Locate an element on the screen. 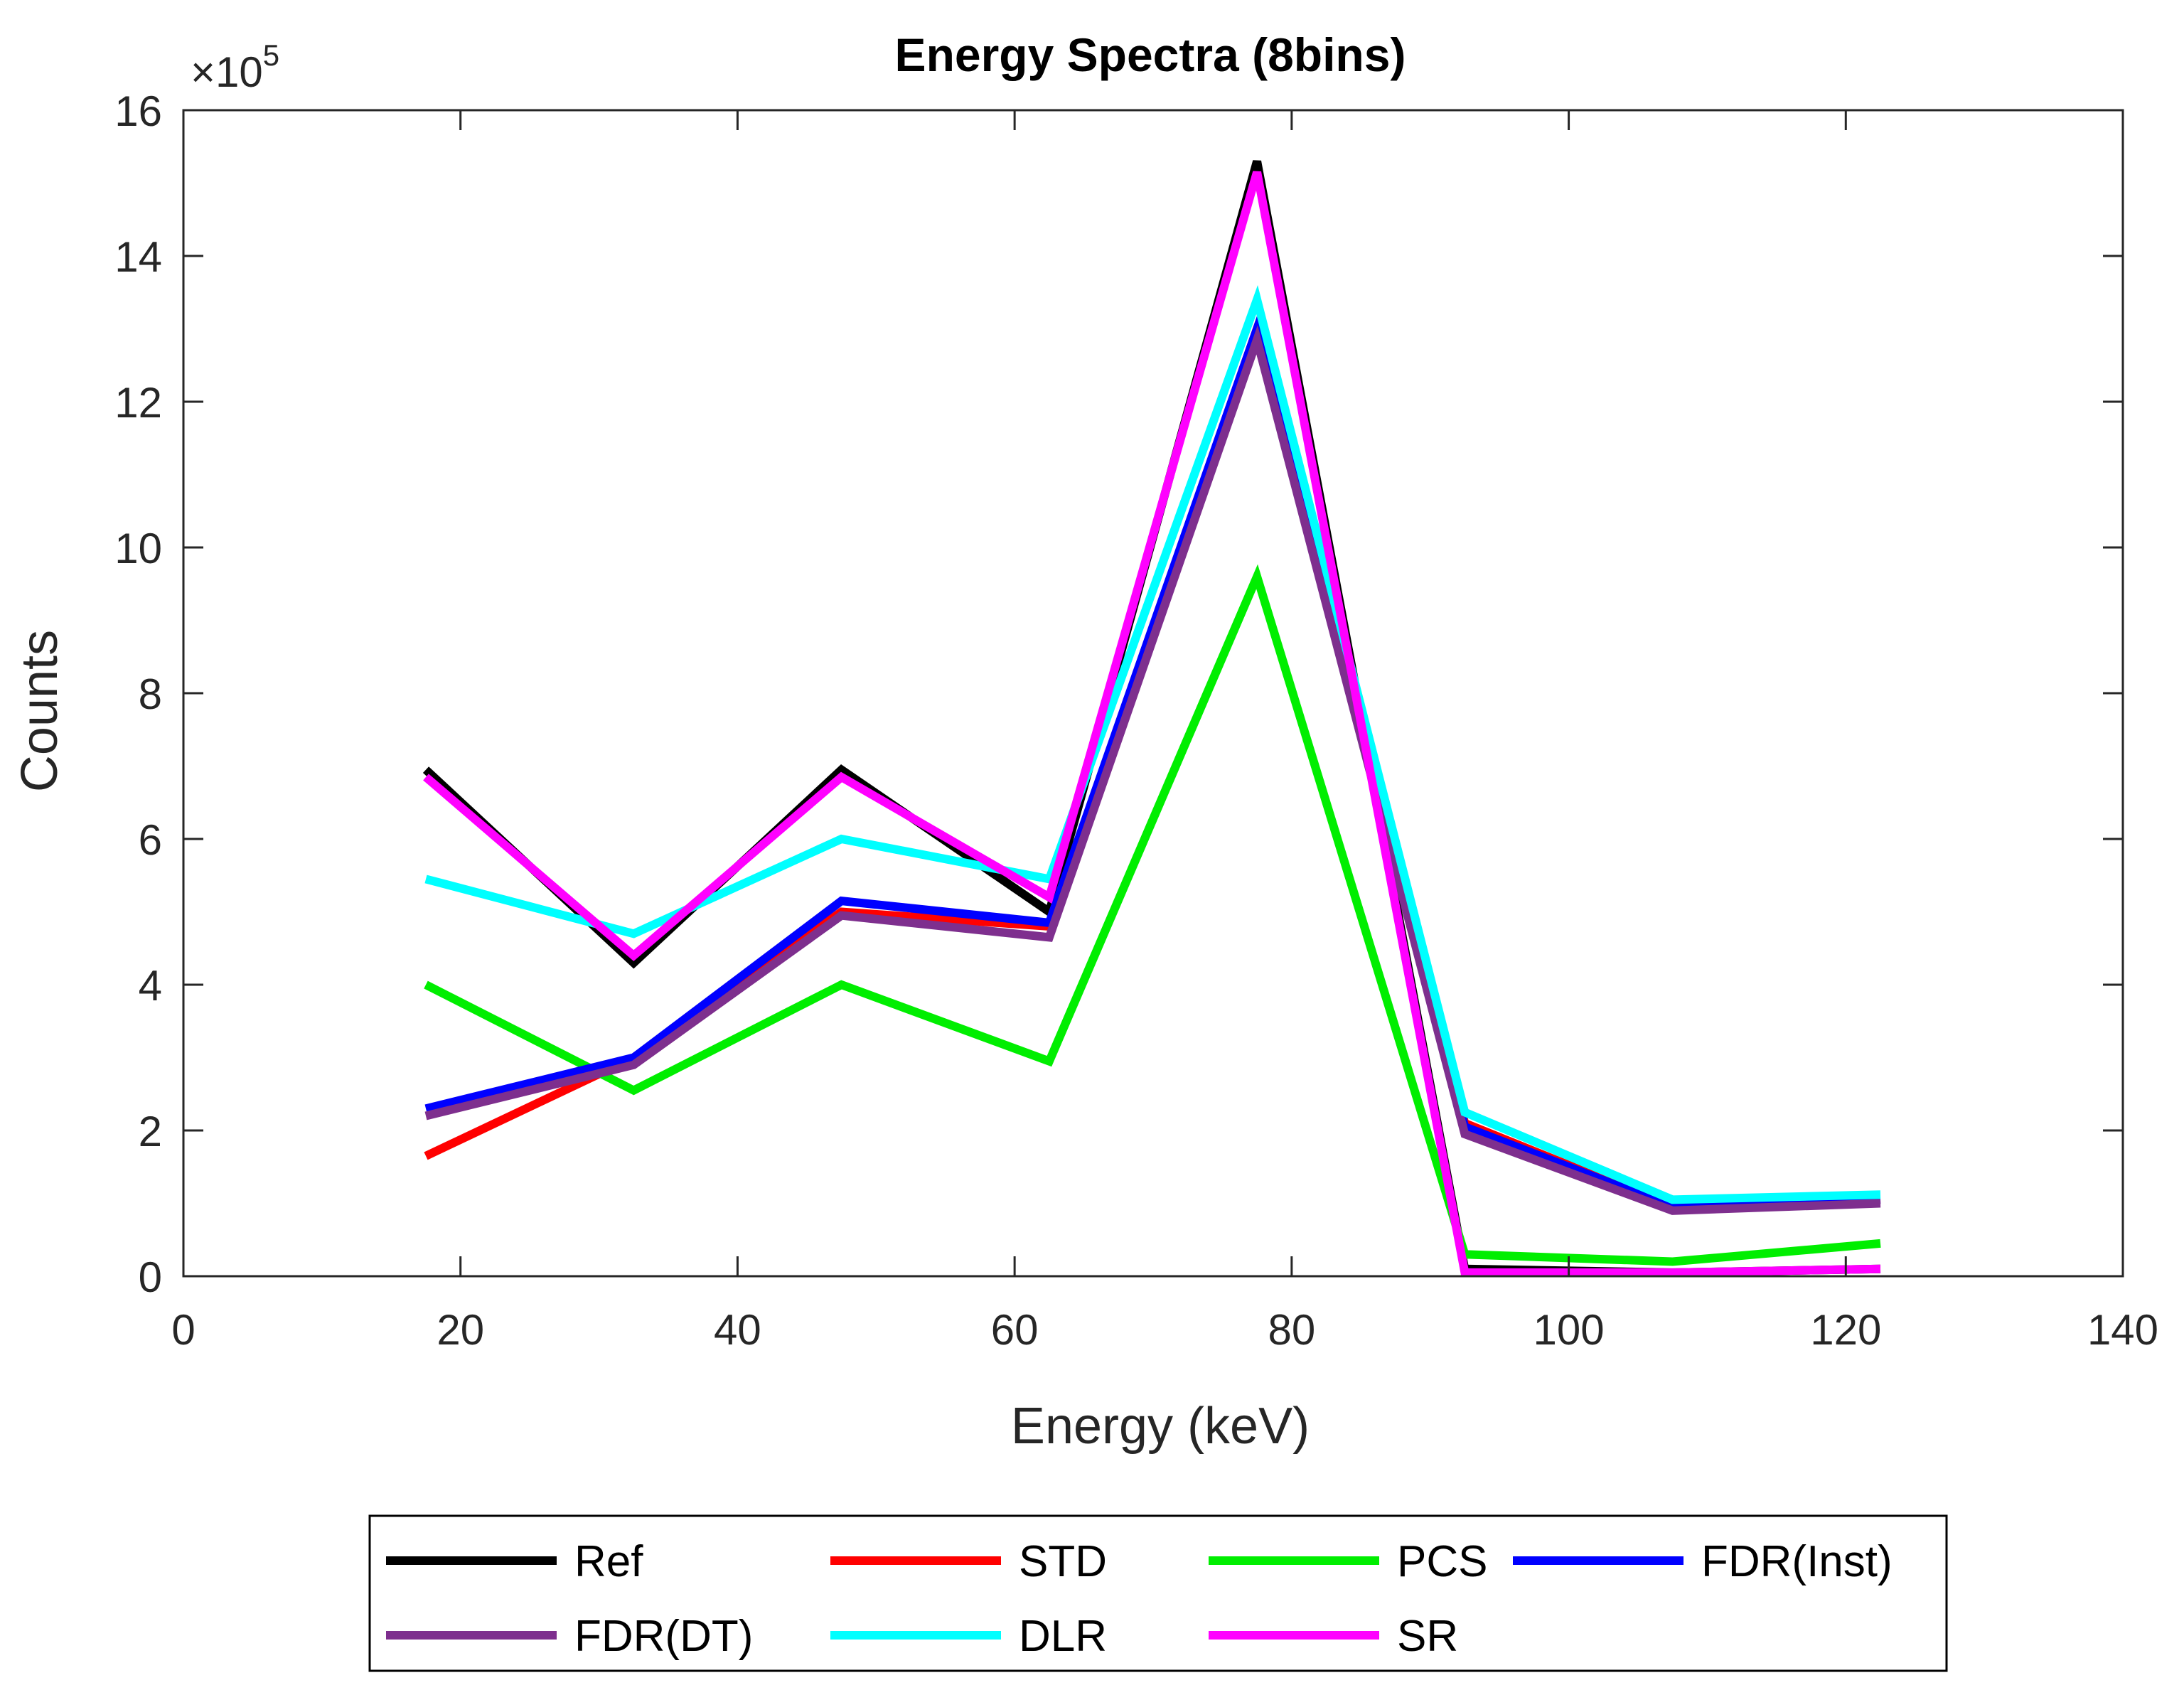  x-tick-label: 0 is located at coordinates (183, 1330).